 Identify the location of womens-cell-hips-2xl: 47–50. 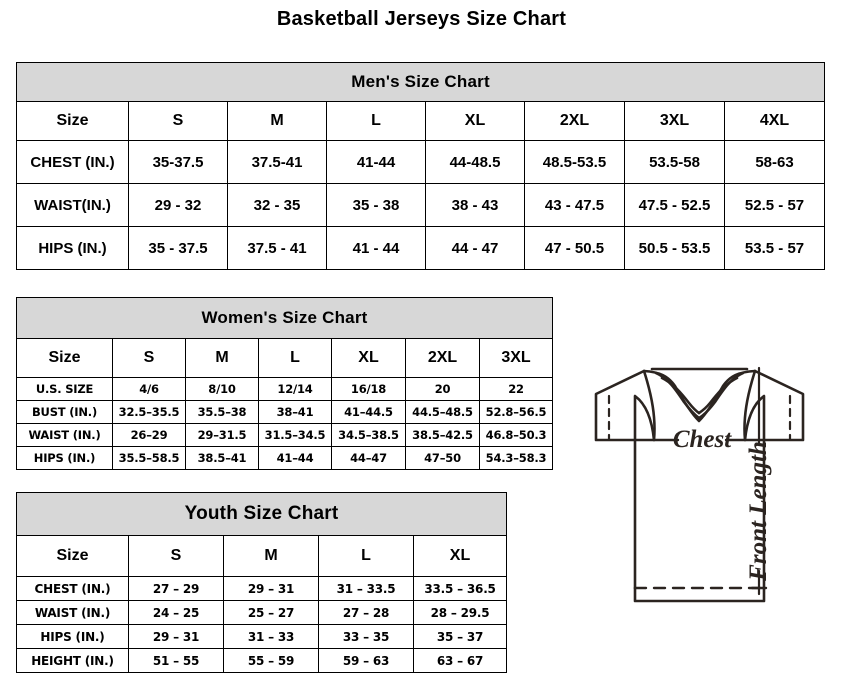
(442, 458).